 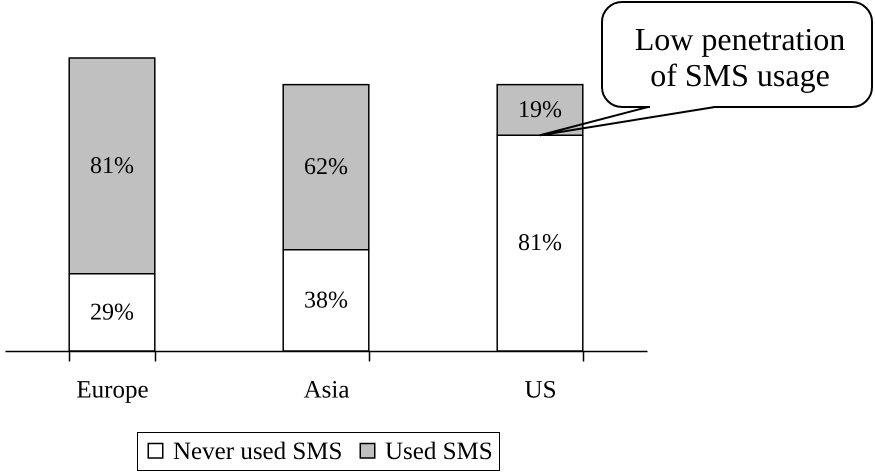 I want to click on x-tick-label: US, so click(x=540, y=390).